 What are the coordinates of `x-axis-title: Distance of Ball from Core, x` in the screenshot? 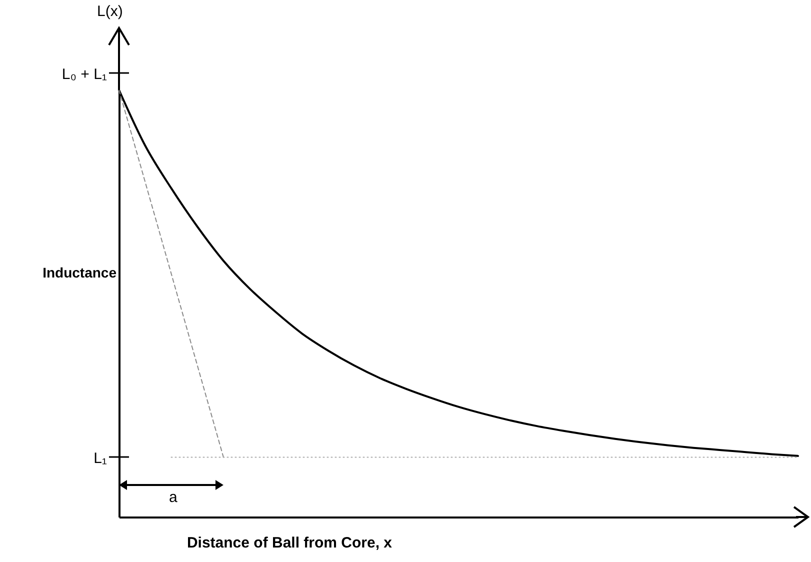 It's located at (289, 543).